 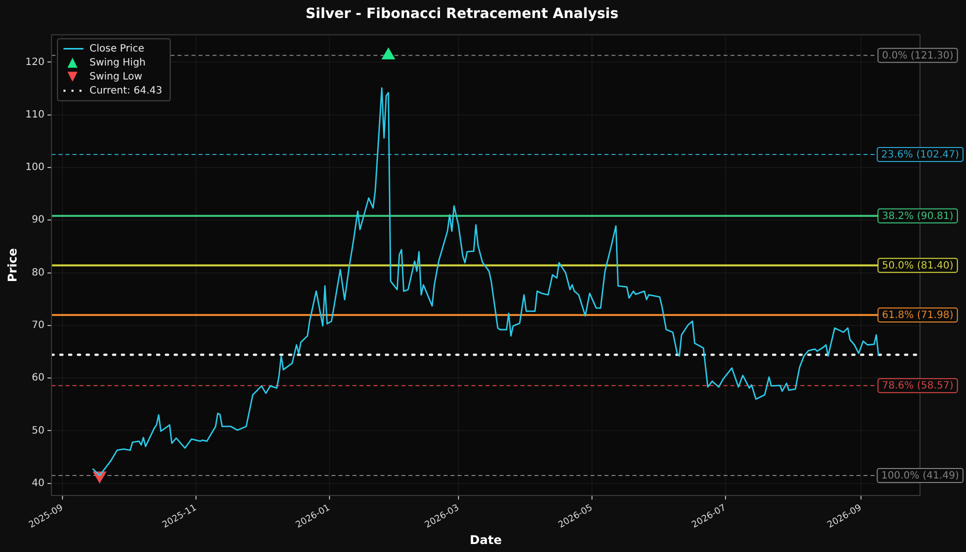 I want to click on x-axis-title: Date, so click(x=486, y=539).